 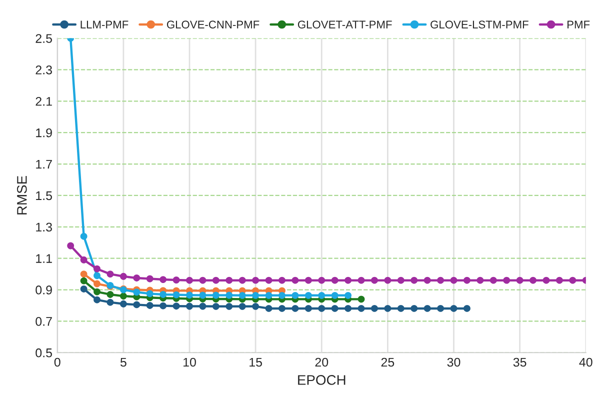 I want to click on y-tick-label: 0.5, so click(x=44, y=353).